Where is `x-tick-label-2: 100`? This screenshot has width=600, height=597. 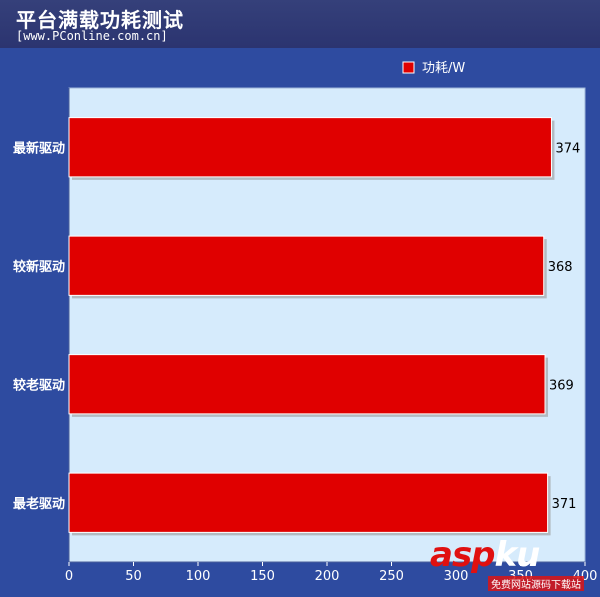 x-tick-label-2: 100 is located at coordinates (198, 576).